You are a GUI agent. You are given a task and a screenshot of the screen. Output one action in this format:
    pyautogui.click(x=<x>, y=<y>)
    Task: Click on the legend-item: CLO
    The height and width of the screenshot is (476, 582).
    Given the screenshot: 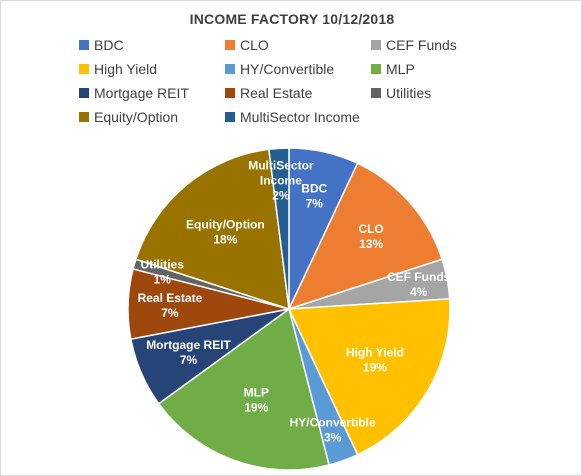 What is the action you would take?
    pyautogui.click(x=247, y=45)
    